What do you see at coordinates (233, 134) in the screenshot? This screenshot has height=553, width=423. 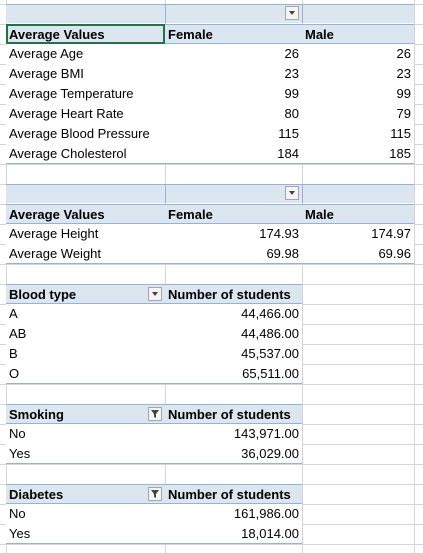 I see `pivot1-female-value: 115` at bounding box center [233, 134].